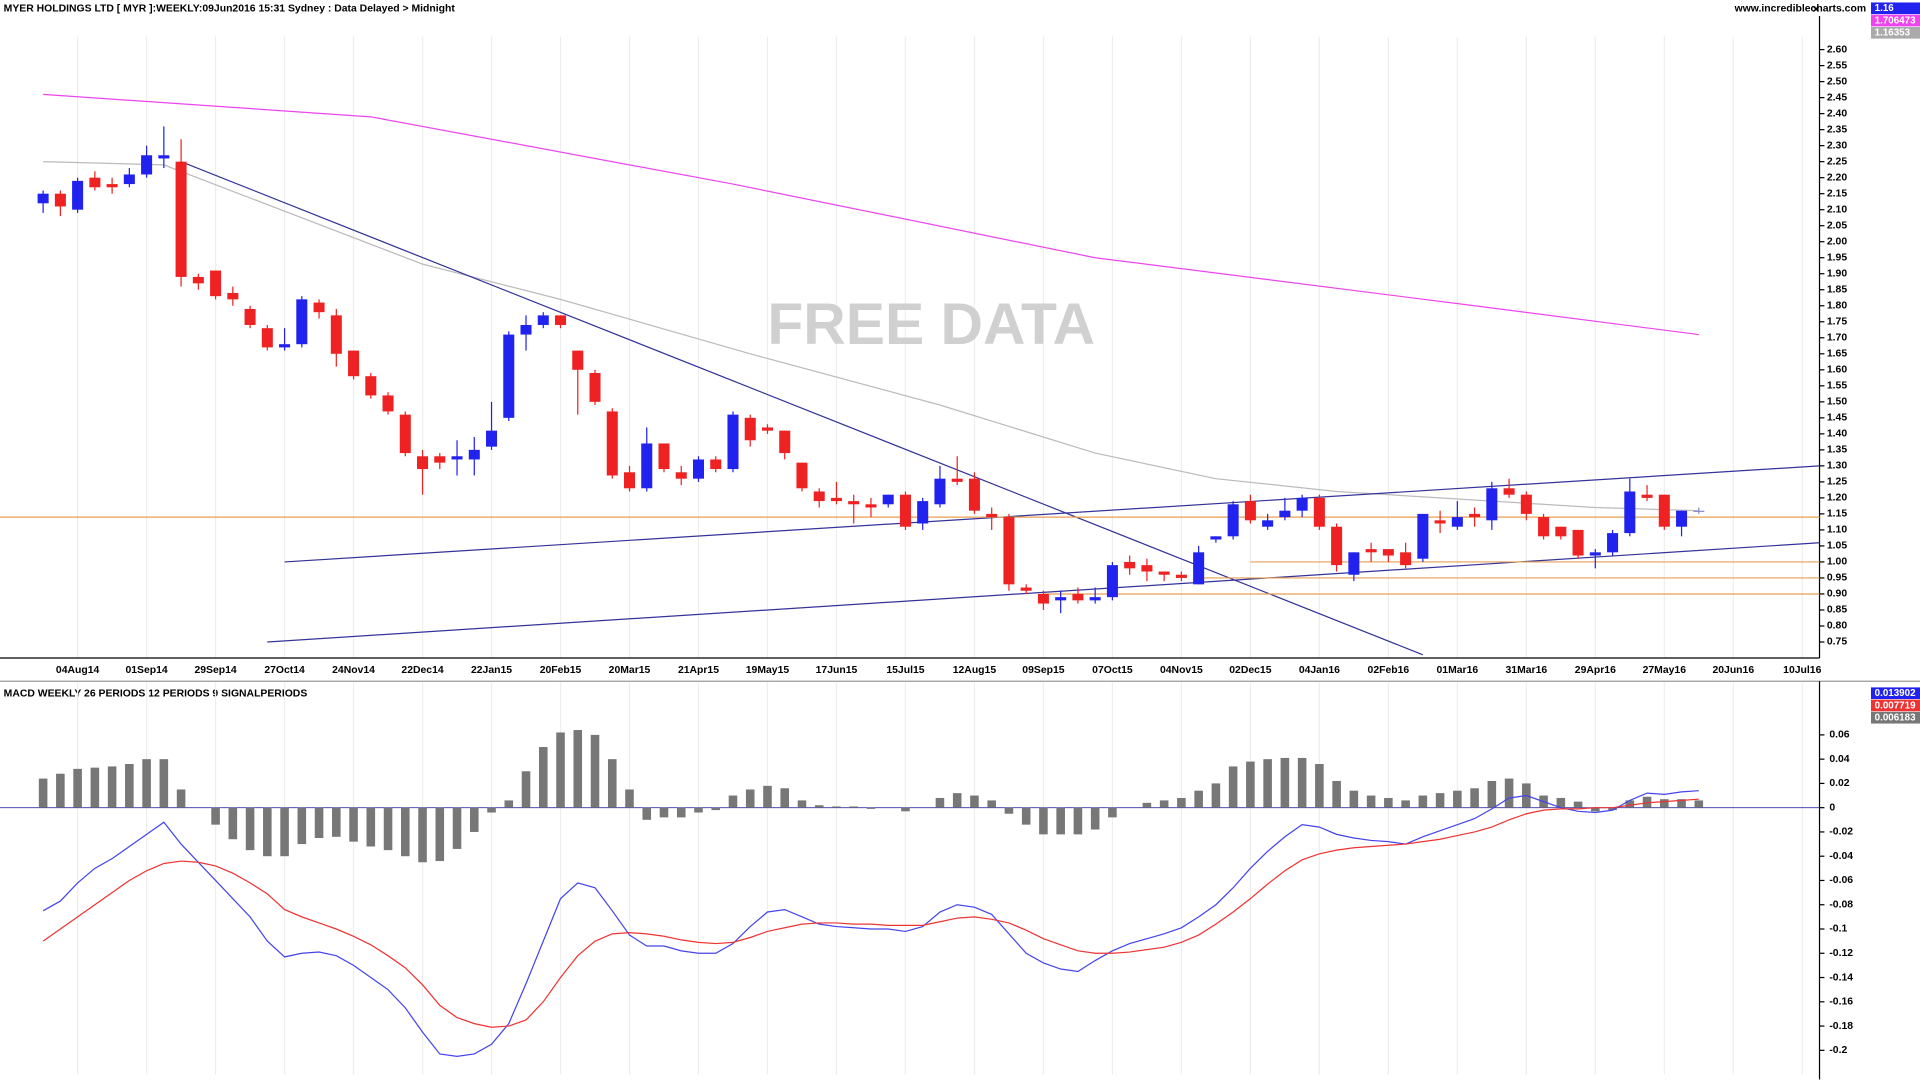 Image resolution: width=1920 pixels, height=1080 pixels. I want to click on y-tick-label: 0.02, so click(1839, 783).